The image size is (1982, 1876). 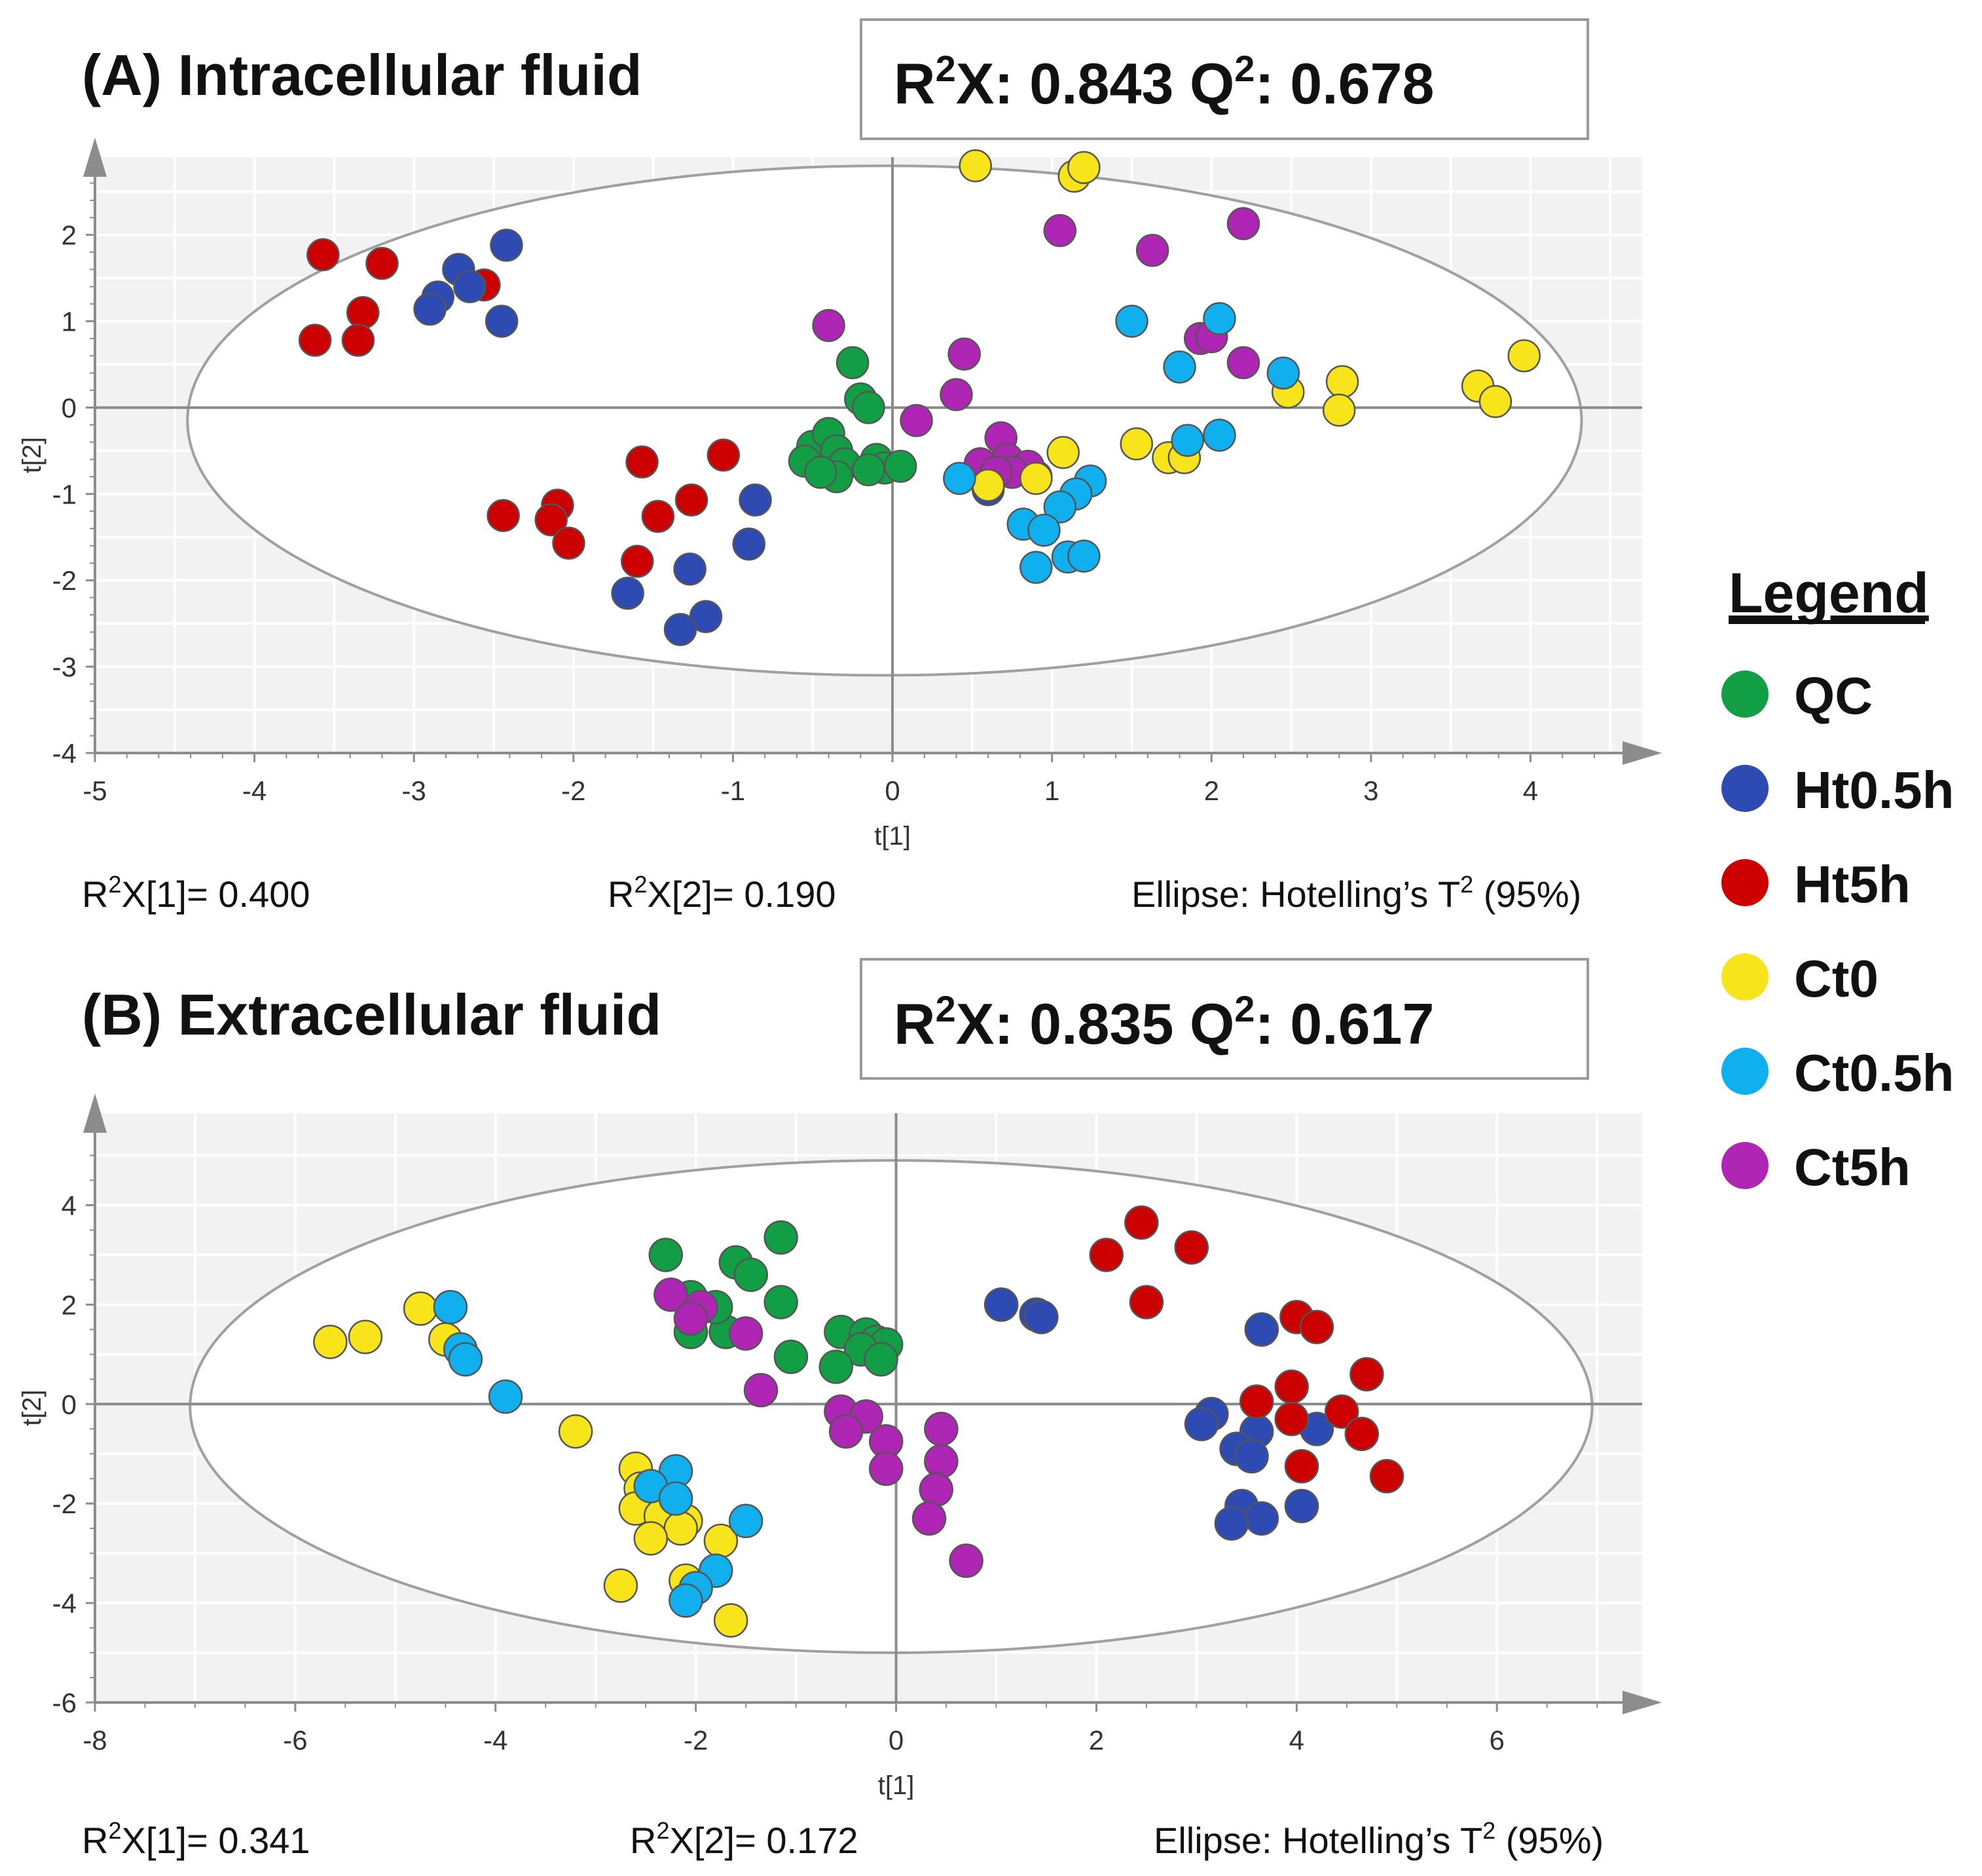 I want to click on panel-a-r2x1: R2X[1]= 0.400, so click(x=196, y=893).